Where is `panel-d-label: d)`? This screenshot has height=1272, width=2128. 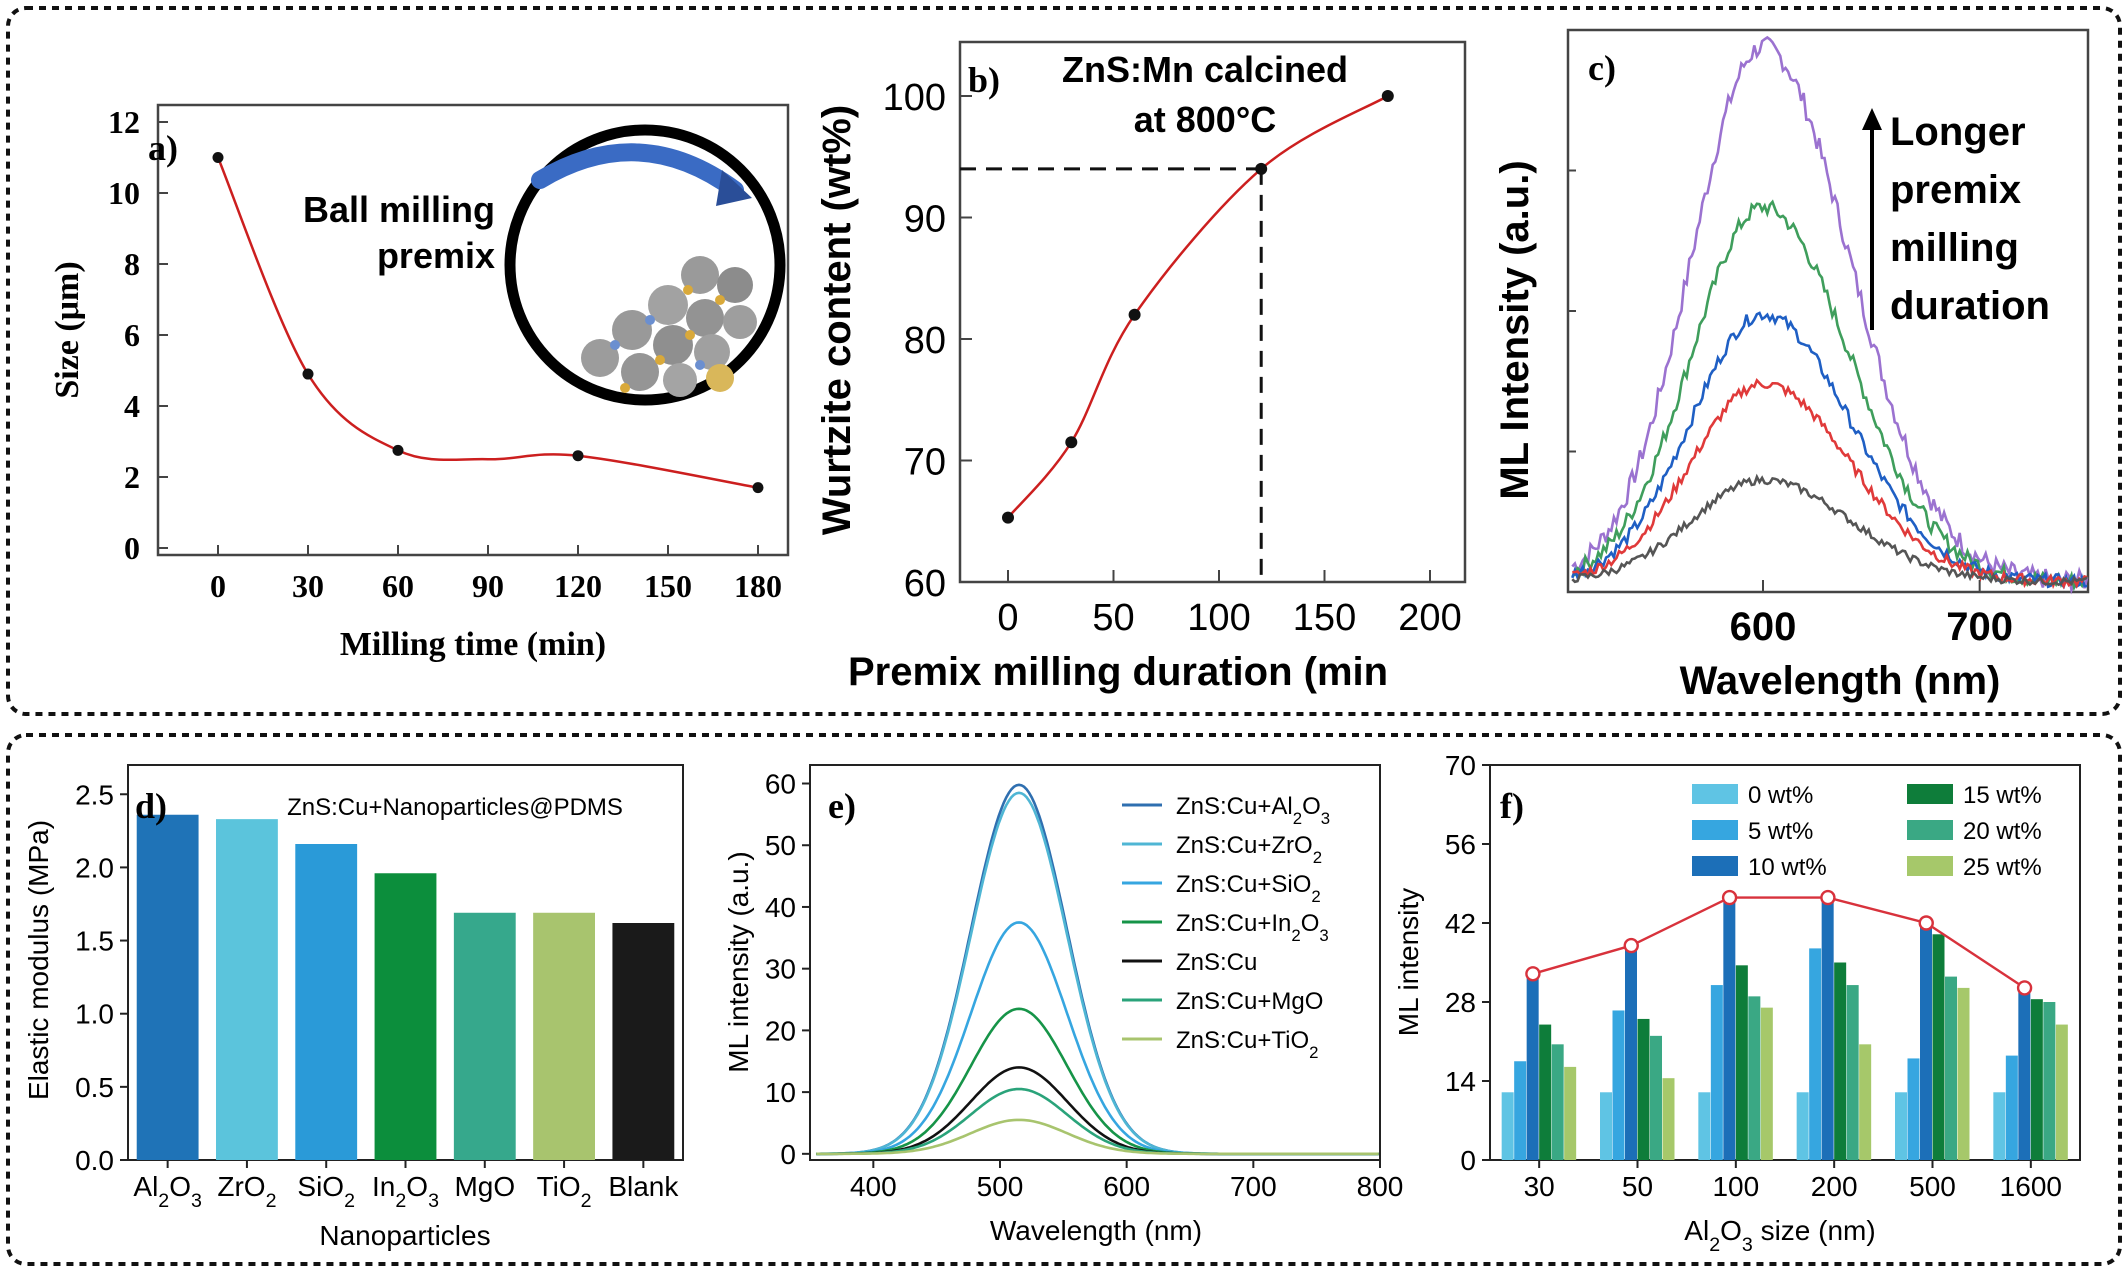 panel-d-label: d) is located at coordinates (151, 806).